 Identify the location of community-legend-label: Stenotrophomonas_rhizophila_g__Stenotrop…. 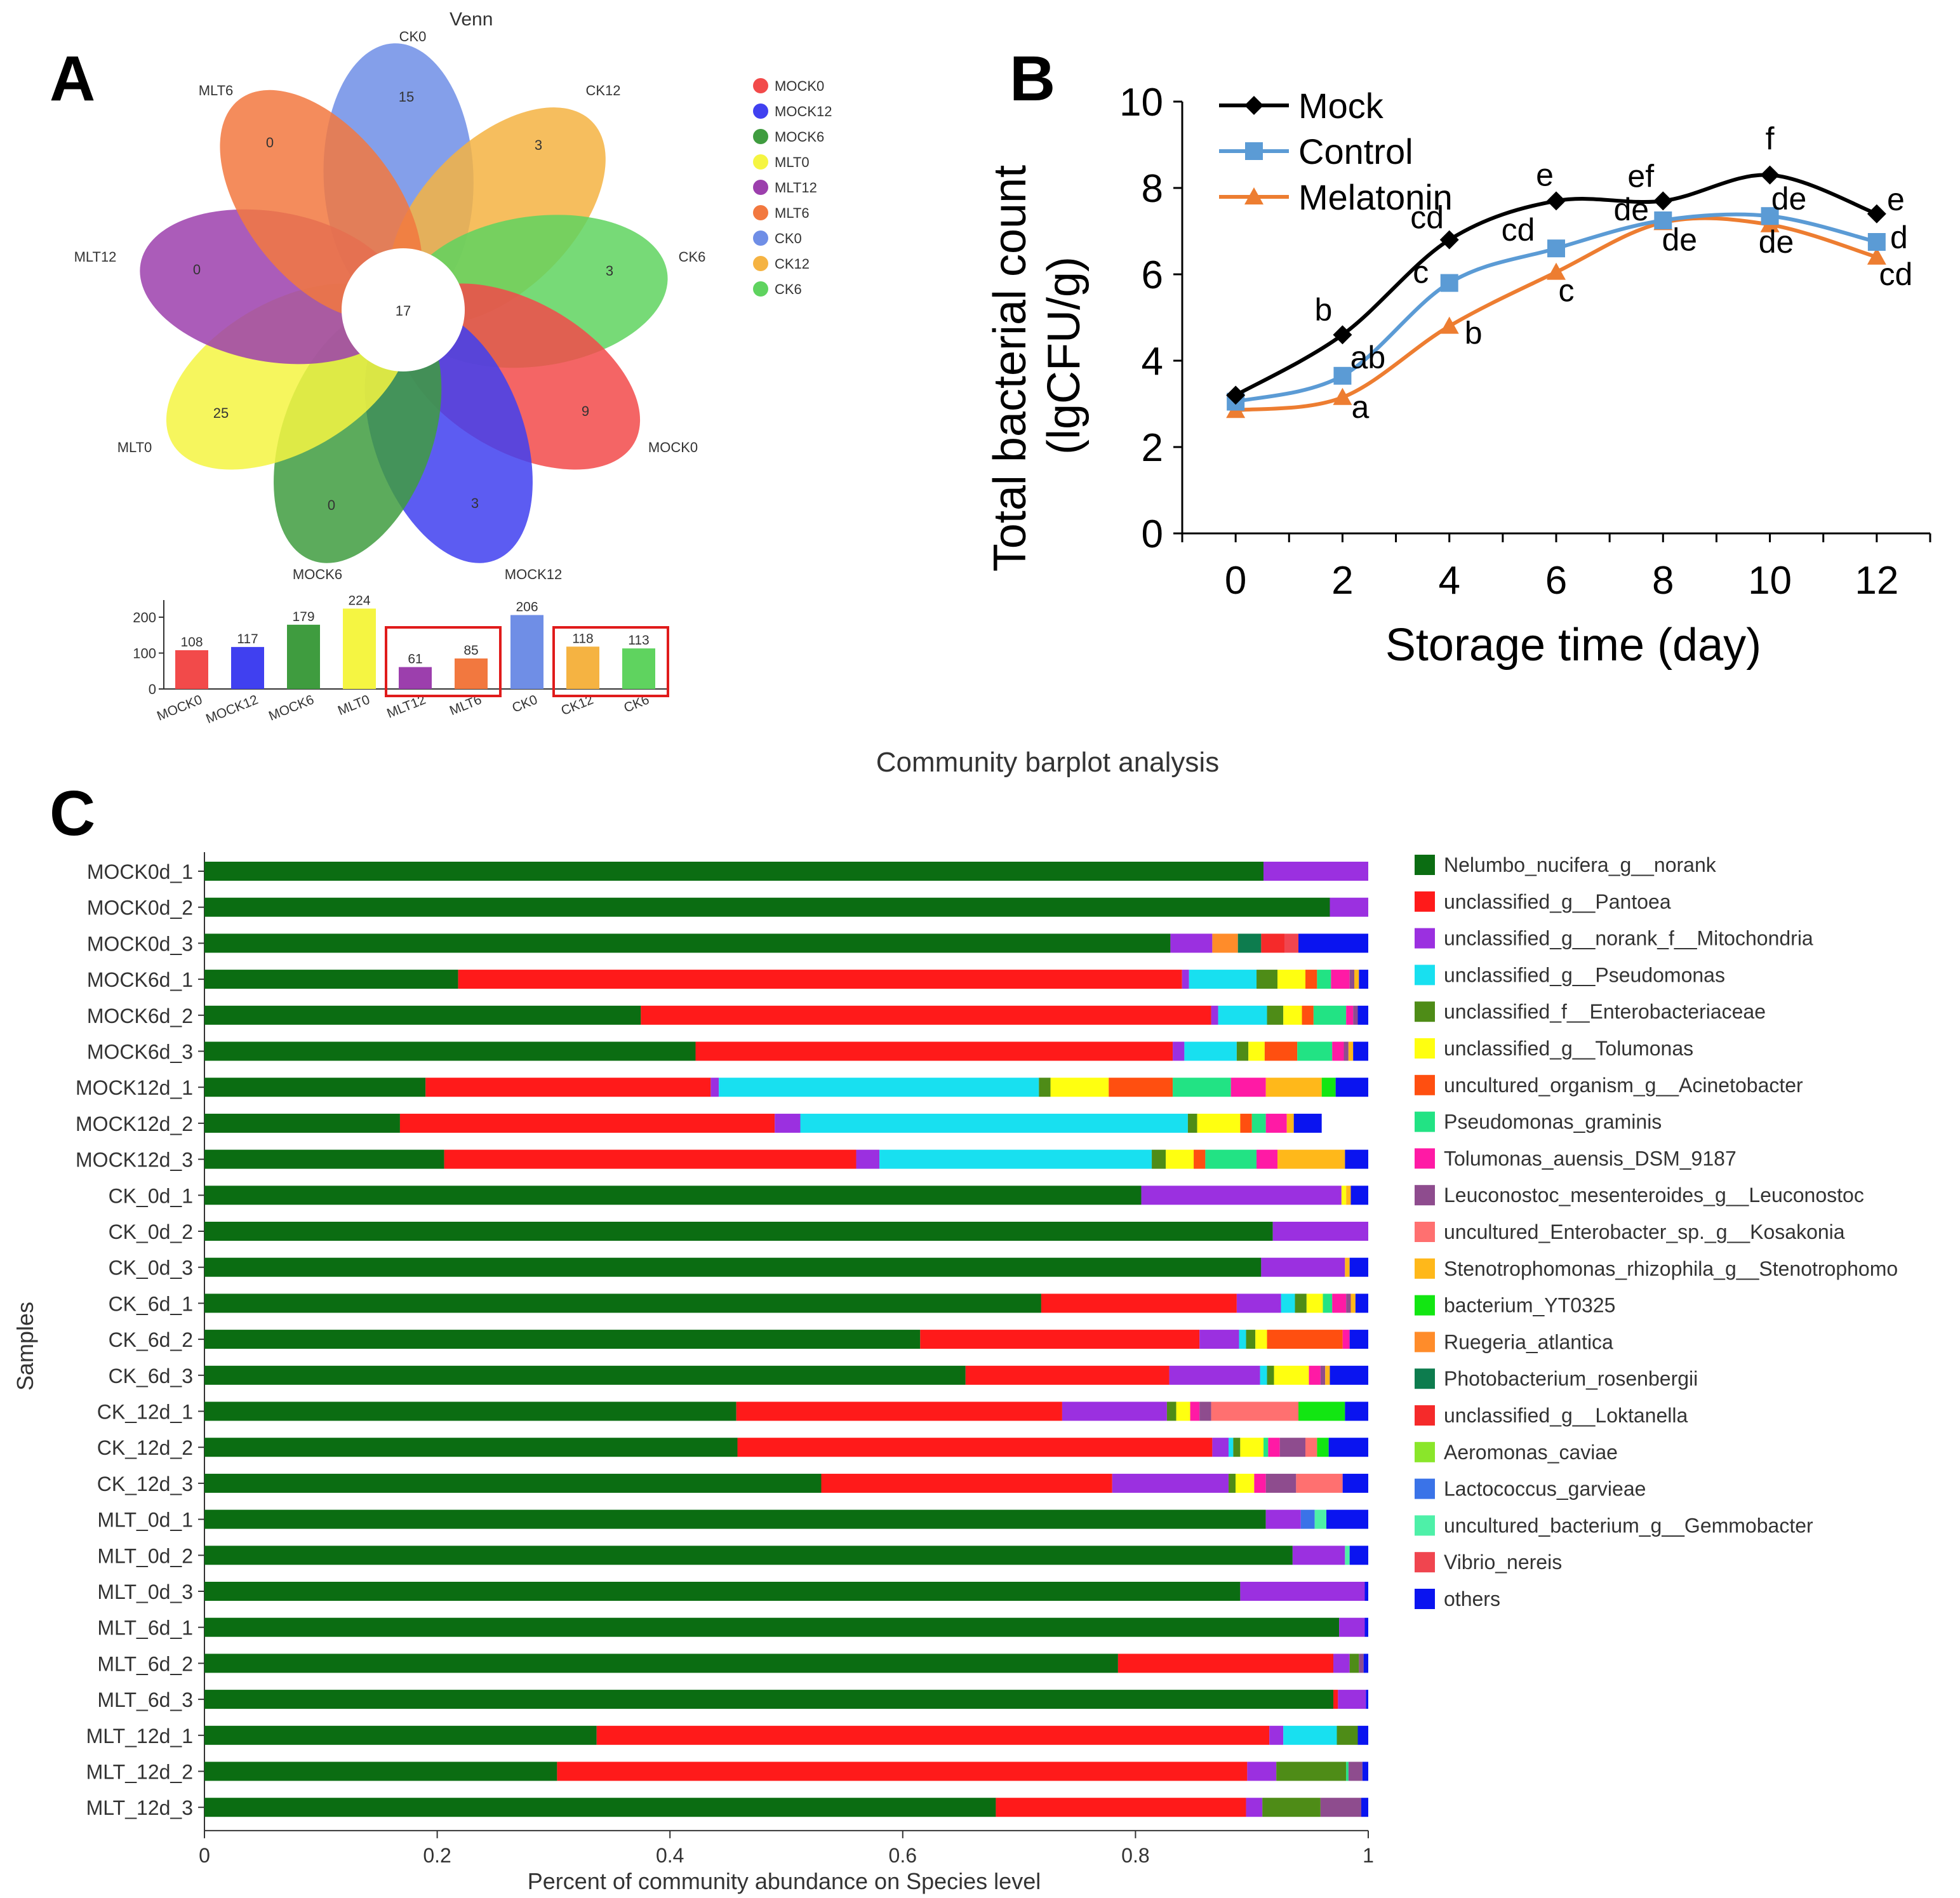
(1671, 1268).